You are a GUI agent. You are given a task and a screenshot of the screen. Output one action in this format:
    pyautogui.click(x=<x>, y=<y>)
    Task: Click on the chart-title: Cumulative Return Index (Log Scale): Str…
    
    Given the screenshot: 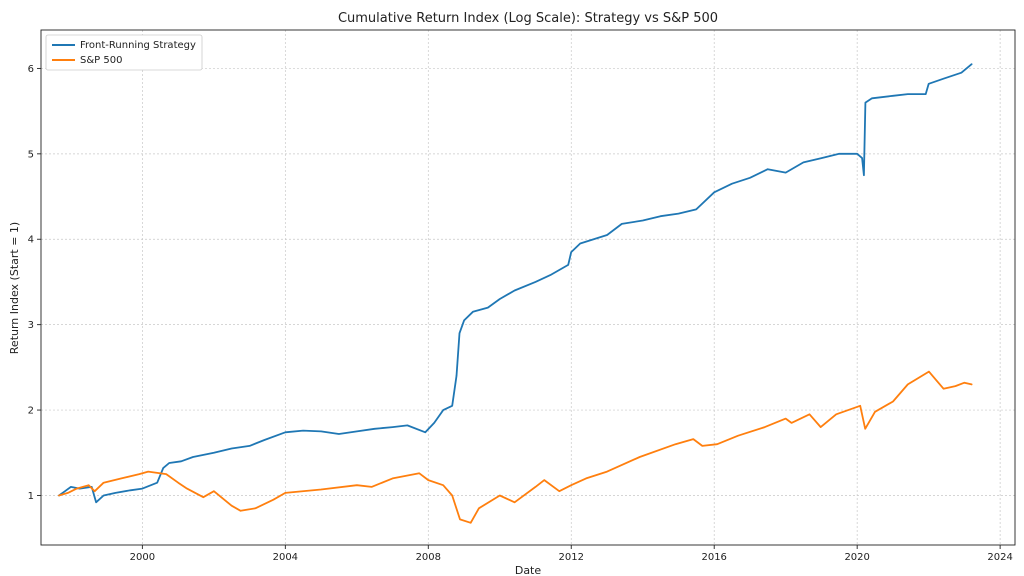 What is the action you would take?
    pyautogui.click(x=528, y=18)
    